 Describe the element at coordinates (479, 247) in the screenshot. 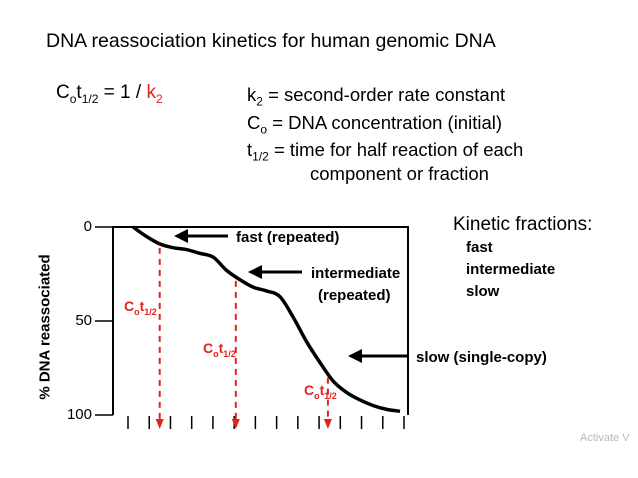

I see `fraction-fast: fast` at that location.